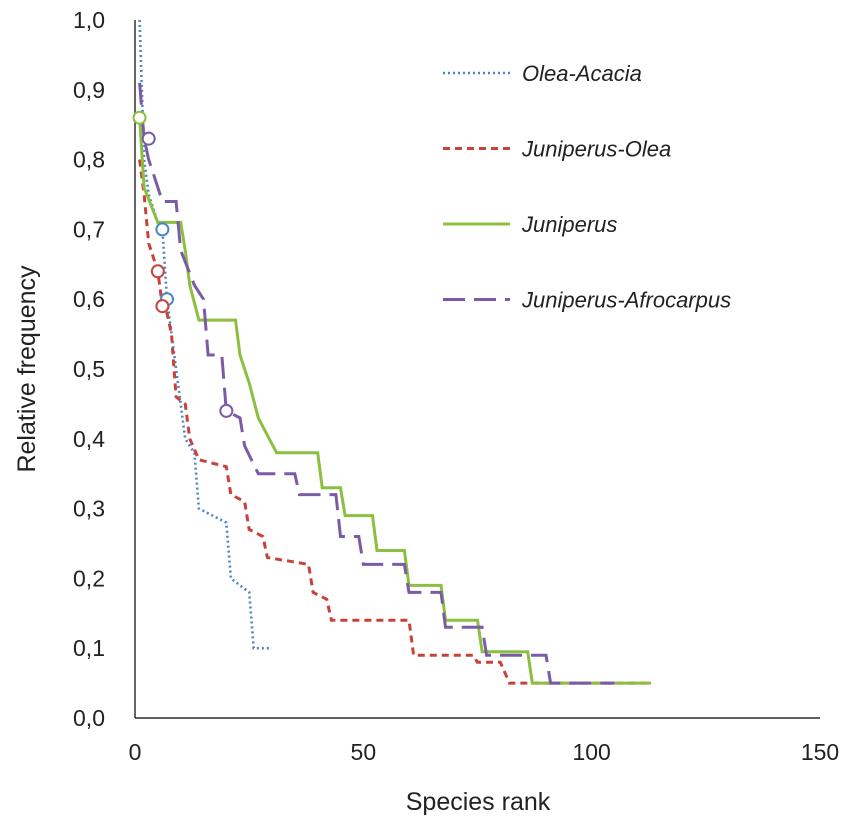 The image size is (849, 818). Describe the element at coordinates (596, 149) in the screenshot. I see `legend-label: Juniperus-Olea` at that location.